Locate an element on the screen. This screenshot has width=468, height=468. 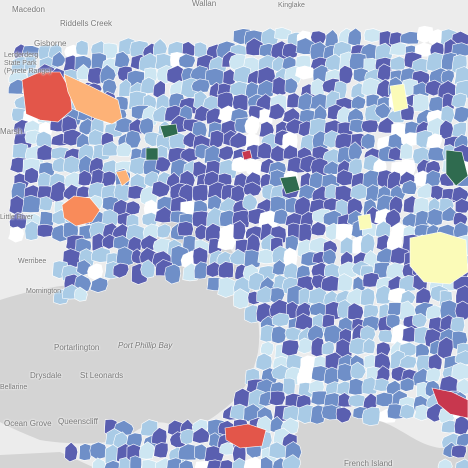
region-west-orange-small is located at coordinates (123, 178).